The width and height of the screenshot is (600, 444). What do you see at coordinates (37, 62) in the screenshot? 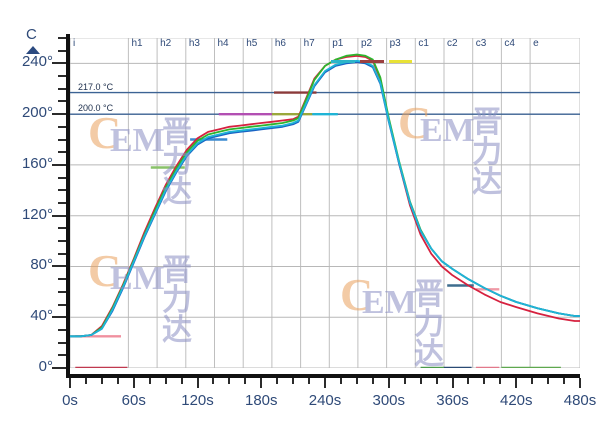
I see `y-tick-label: 240°` at bounding box center [37, 62].